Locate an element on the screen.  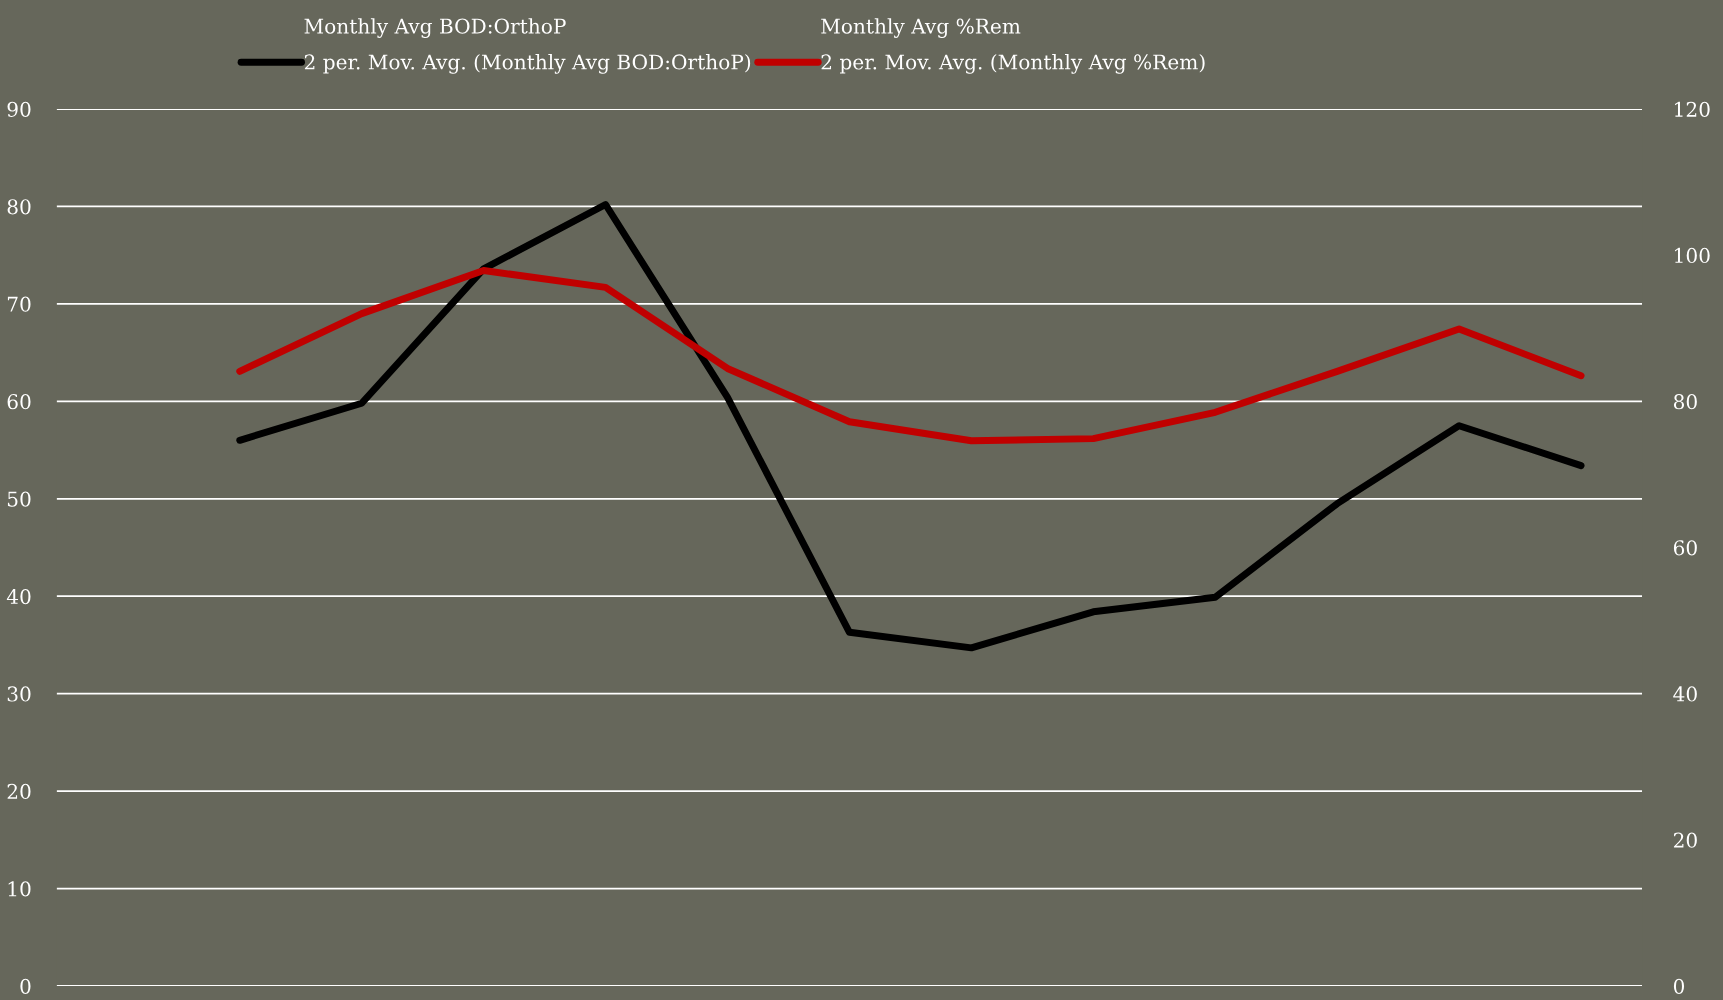
y-tick-label: 20 is located at coordinates (19, 791).